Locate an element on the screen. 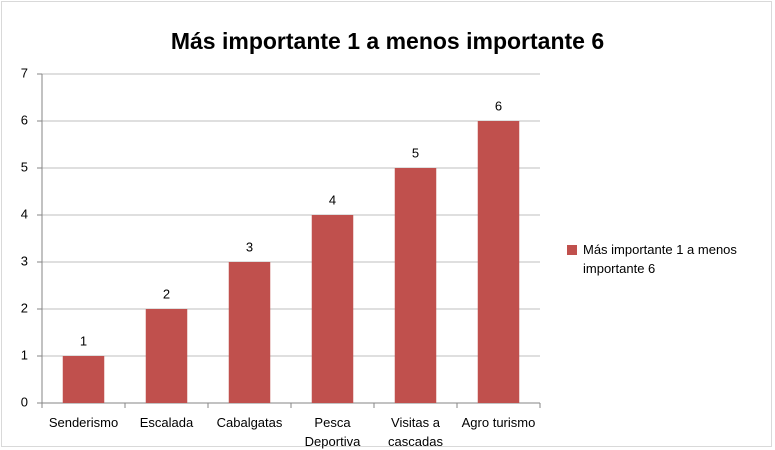 Image resolution: width=775 pixels, height=450 pixels. x-tick-label: Cabalgatas is located at coordinates (249, 422).